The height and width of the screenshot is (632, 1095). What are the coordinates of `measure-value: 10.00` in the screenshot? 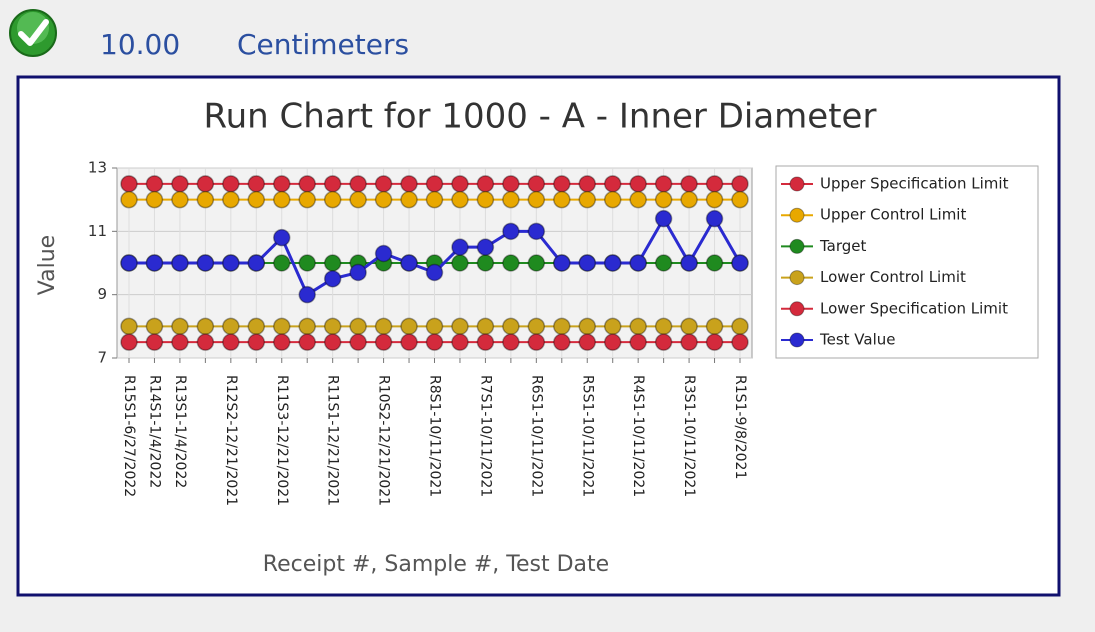 It's located at (140, 44).